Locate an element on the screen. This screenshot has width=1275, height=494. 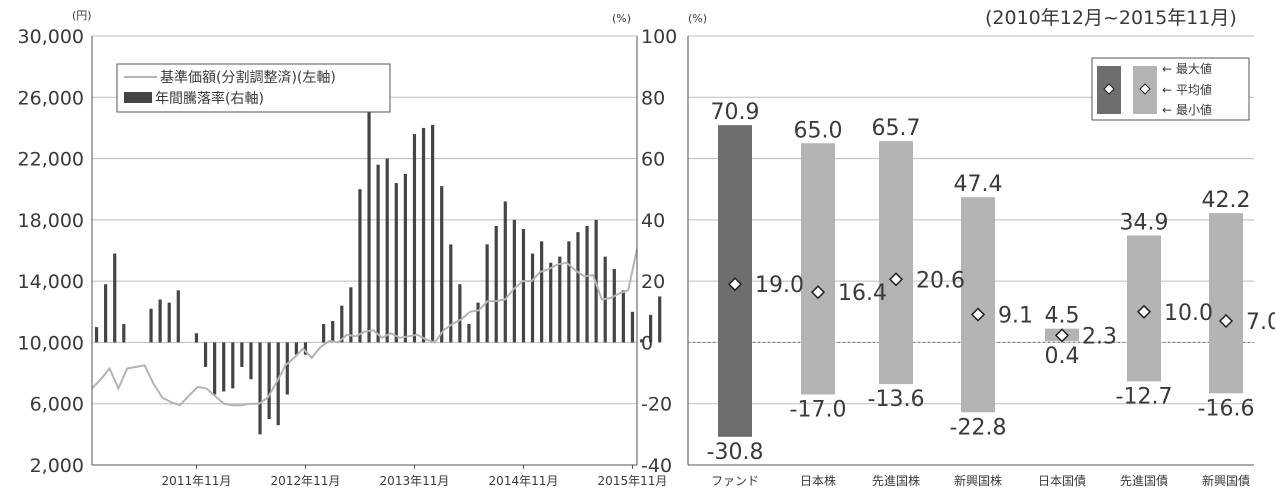
right-tick-label: 0 is located at coordinates (647, 343).